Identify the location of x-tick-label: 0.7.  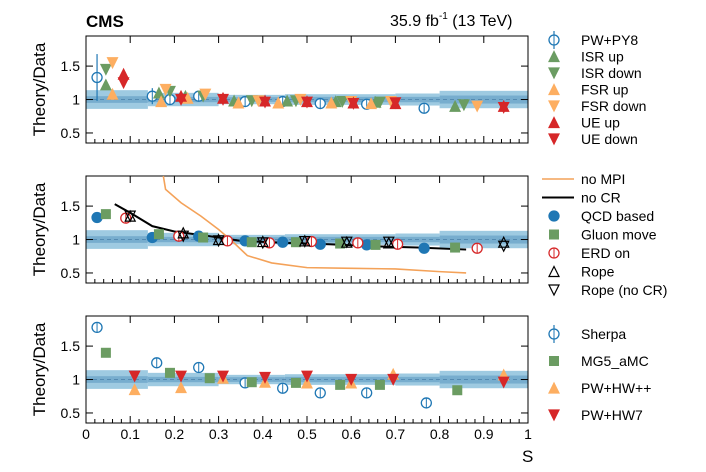
(396, 434).